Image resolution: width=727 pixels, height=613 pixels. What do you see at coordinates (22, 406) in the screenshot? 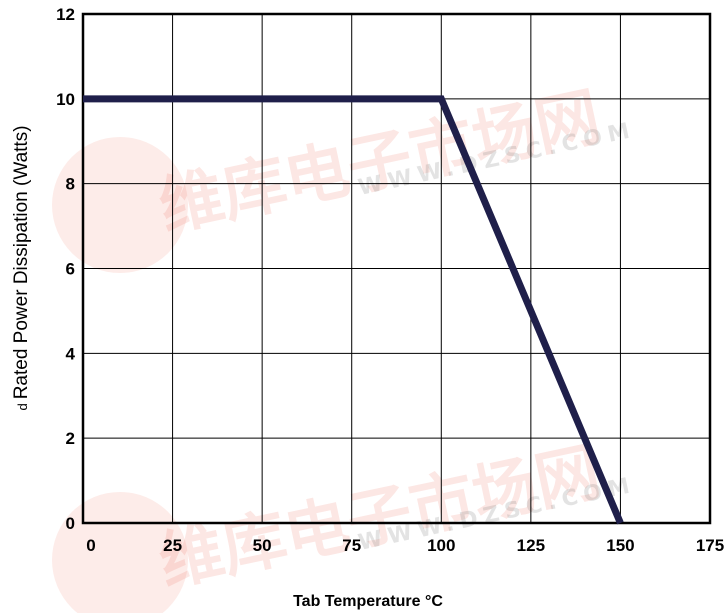
I see `y-axis-label-prefix: d` at bounding box center [22, 406].